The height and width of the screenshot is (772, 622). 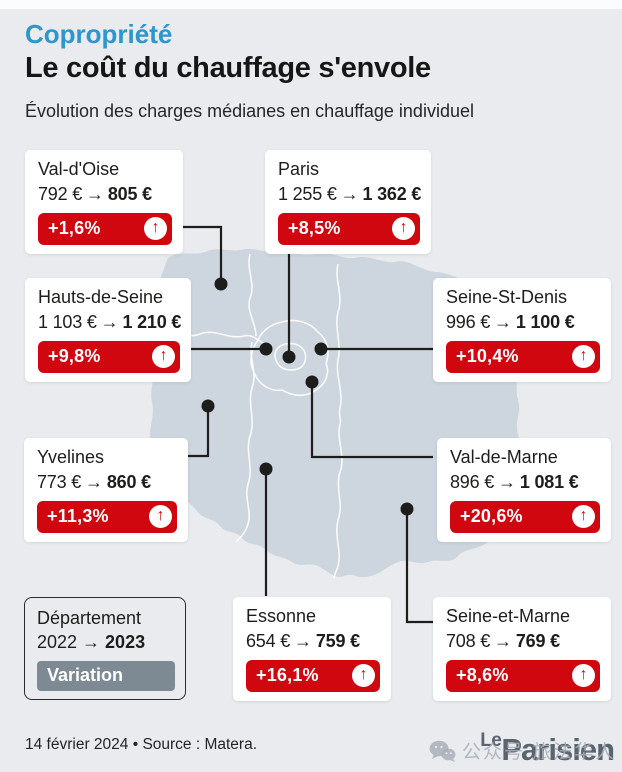 What do you see at coordinates (392, 193) in the screenshot?
I see `value-2023: 1 362 €` at bounding box center [392, 193].